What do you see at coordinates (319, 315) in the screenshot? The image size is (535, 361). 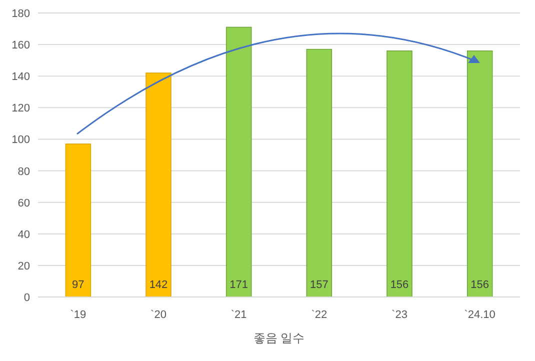 I see `x-tick-label: `22` at bounding box center [319, 315].